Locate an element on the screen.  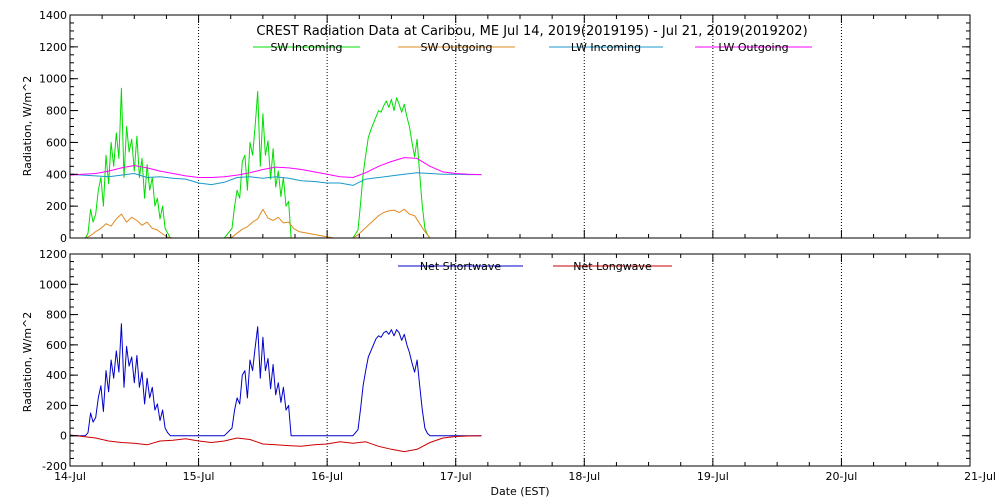
top-y-tick-label: 1400 is located at coordinates (53, 15).